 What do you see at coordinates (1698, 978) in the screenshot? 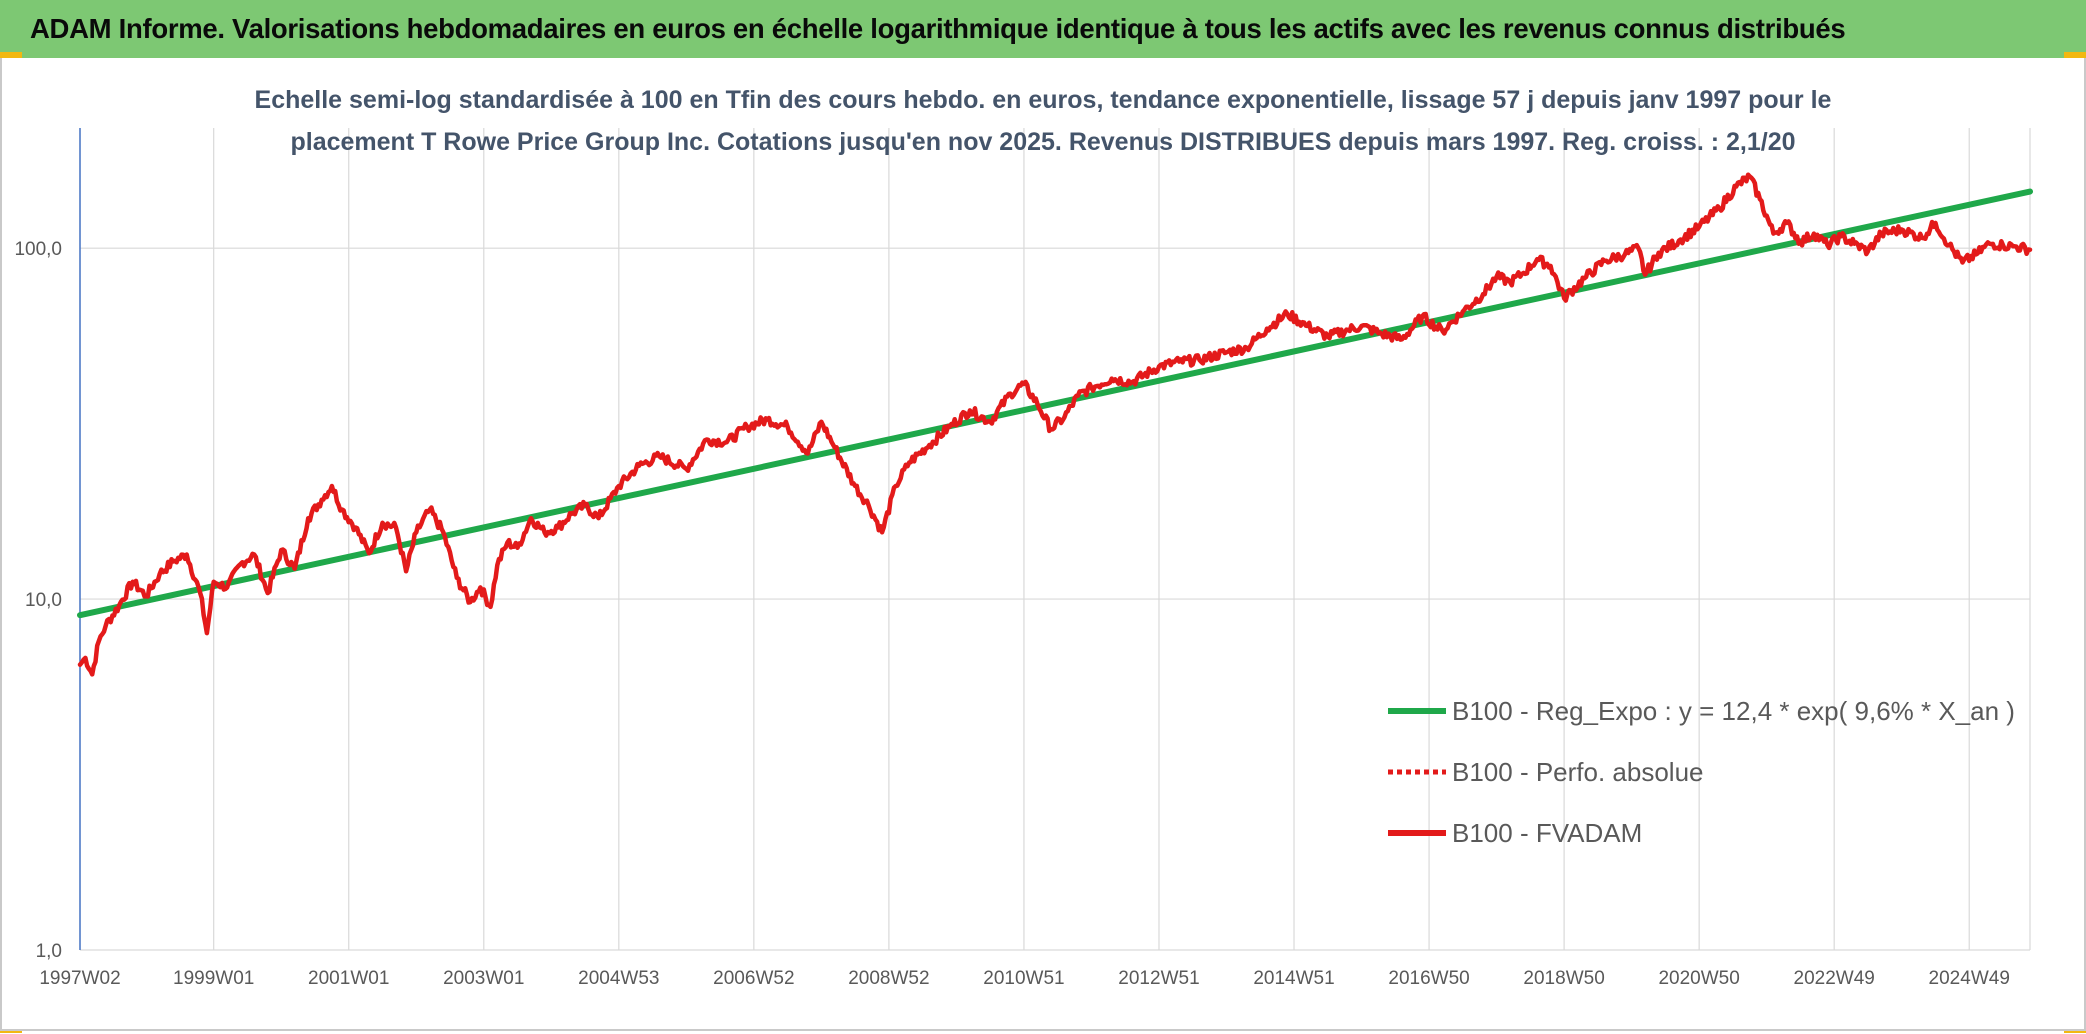
I see `x-tick-label: 2020W50` at bounding box center [1698, 978].